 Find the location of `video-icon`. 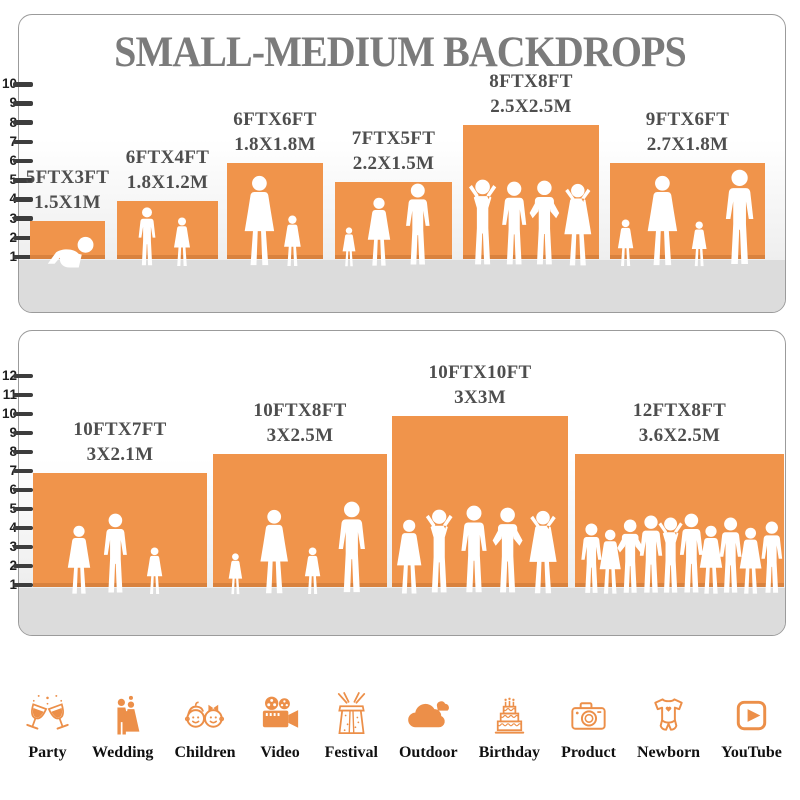

video-icon is located at coordinates (280, 715).